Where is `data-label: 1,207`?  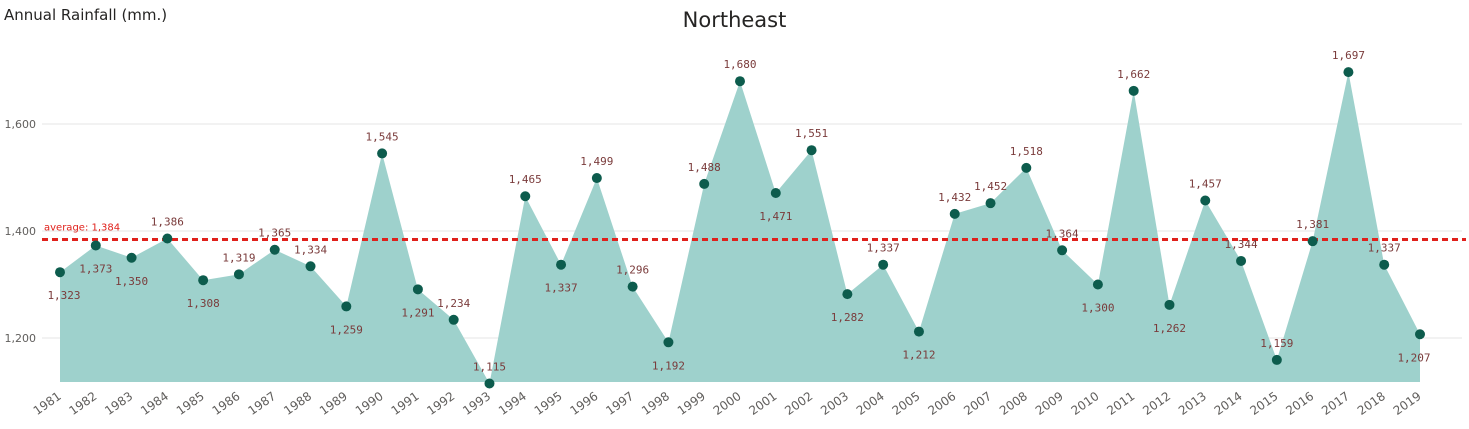
data-label: 1,207 is located at coordinates (1413, 357).